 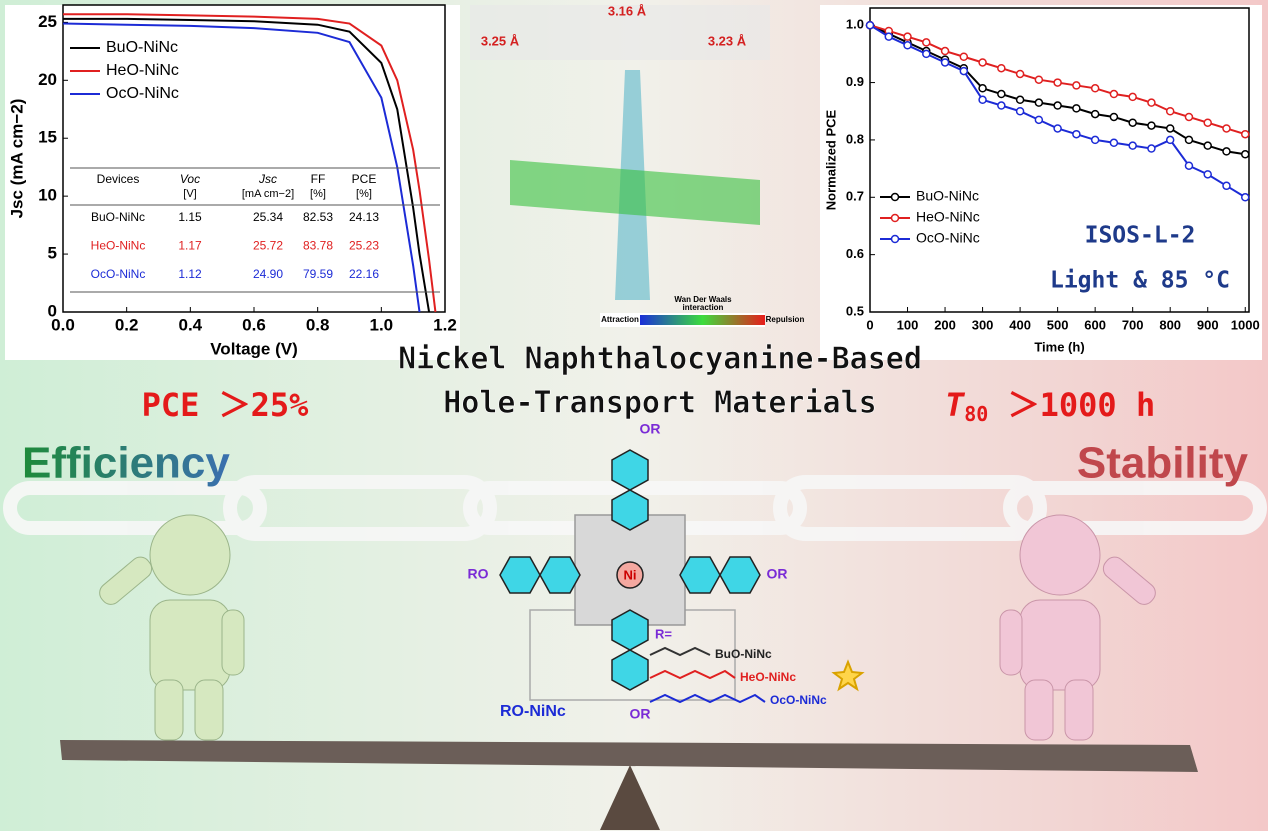 I want to click on chart-background, so click(x=1041, y=182).